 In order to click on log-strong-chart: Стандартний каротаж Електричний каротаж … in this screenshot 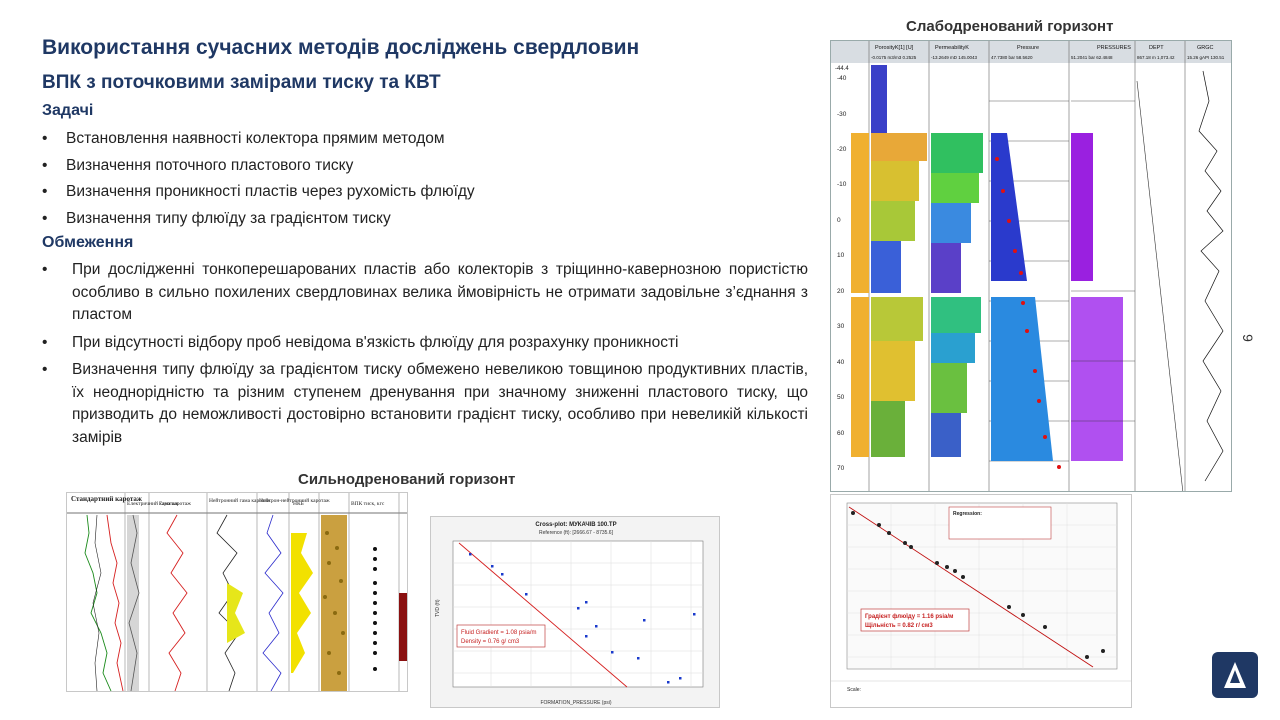, I will do `click(237, 592)`.